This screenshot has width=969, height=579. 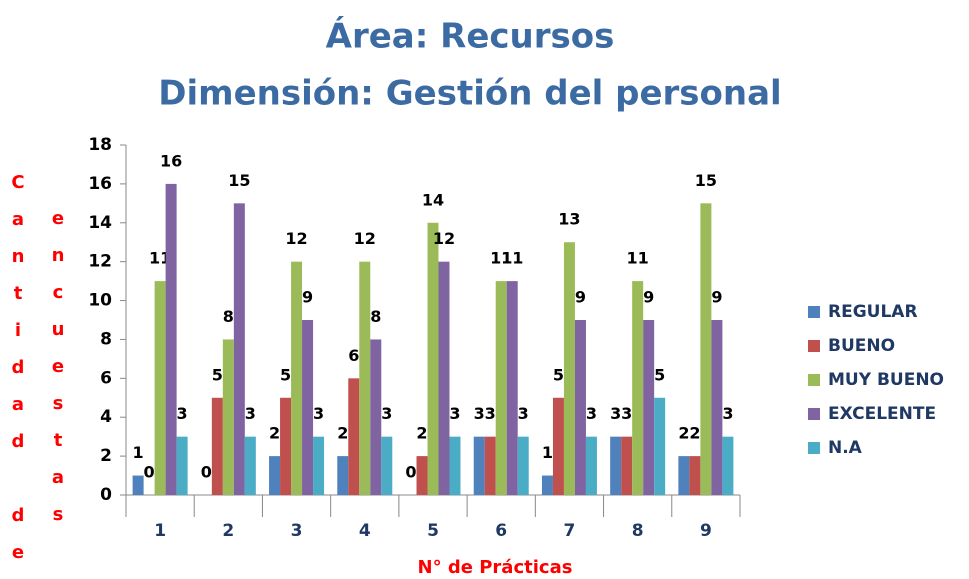 What do you see at coordinates (100, 145) in the screenshot?
I see `y-tick-label: 18` at bounding box center [100, 145].